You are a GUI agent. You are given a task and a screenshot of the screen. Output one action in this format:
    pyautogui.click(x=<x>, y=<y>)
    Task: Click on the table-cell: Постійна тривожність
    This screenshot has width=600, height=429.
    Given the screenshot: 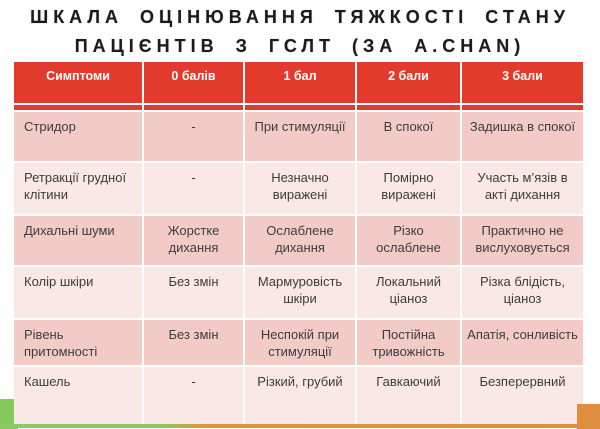 What is the action you would take?
    pyautogui.click(x=408, y=342)
    